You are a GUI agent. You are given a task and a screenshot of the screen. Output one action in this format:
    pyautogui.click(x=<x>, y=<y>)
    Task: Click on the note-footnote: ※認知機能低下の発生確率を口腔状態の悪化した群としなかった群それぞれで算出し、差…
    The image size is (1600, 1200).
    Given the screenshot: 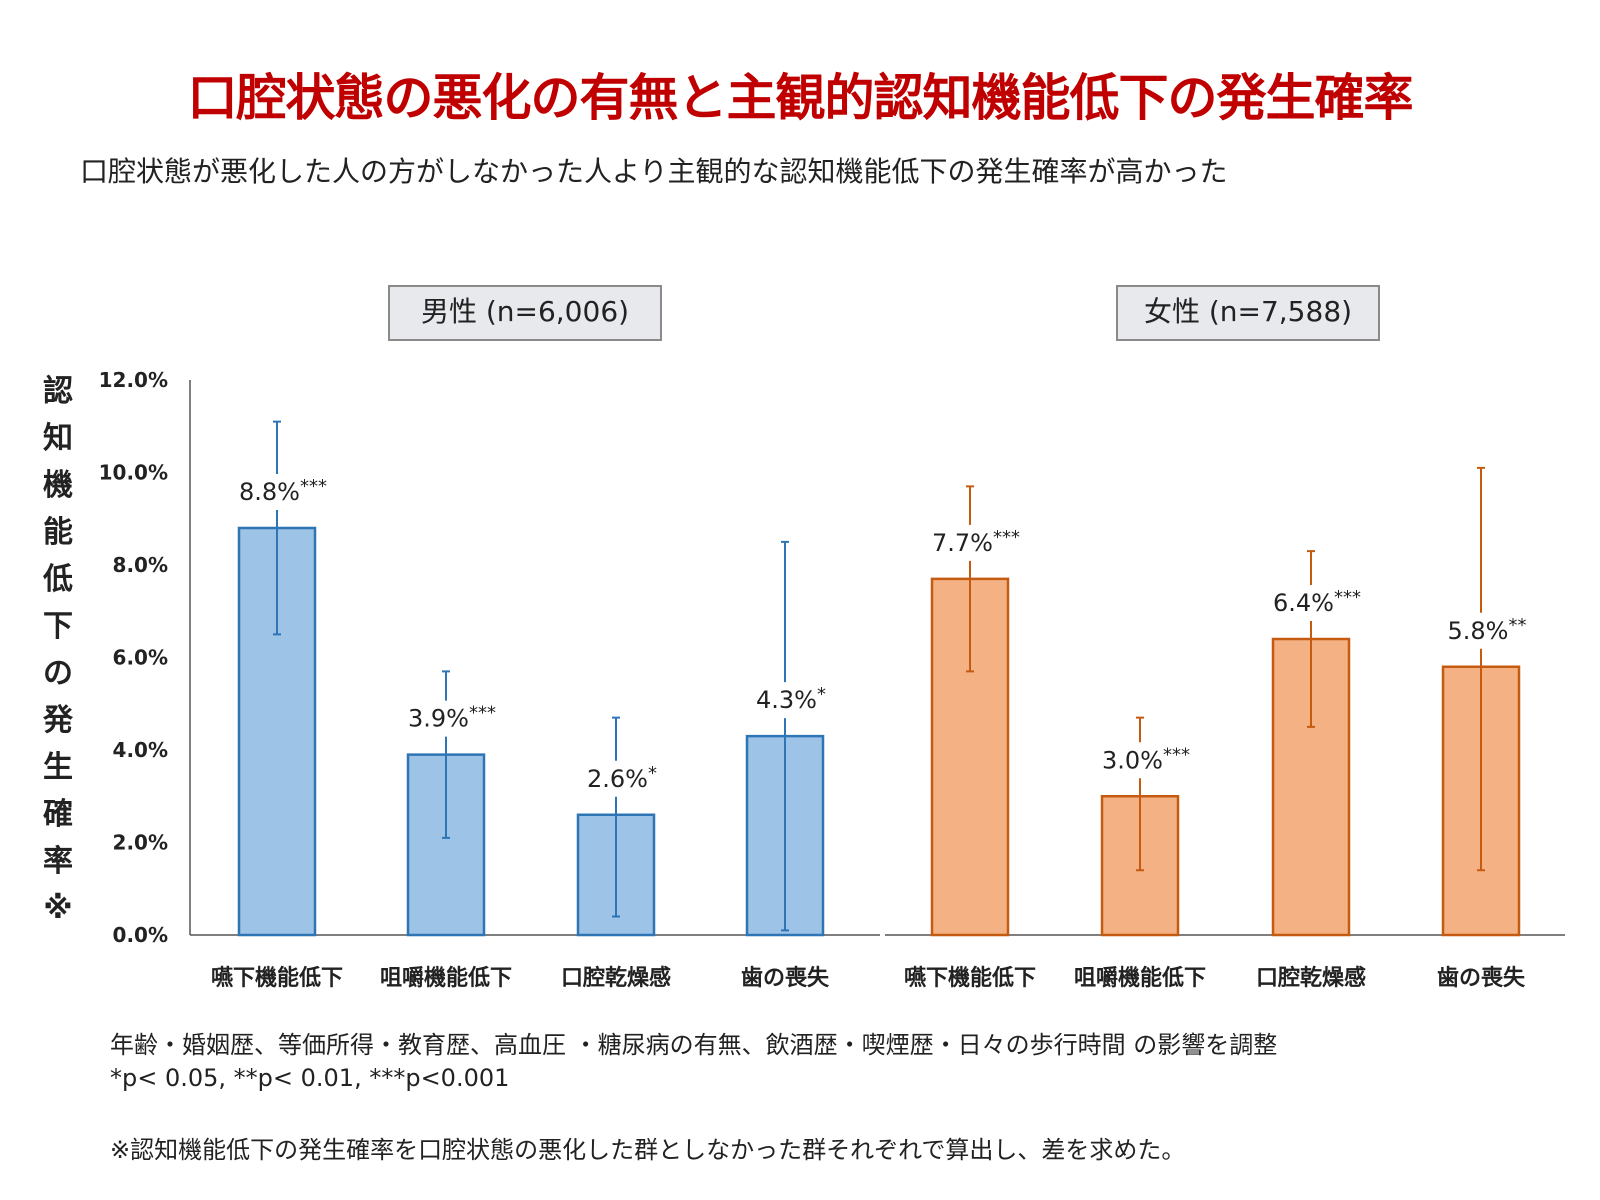 What is the action you would take?
    pyautogui.click(x=648, y=1150)
    